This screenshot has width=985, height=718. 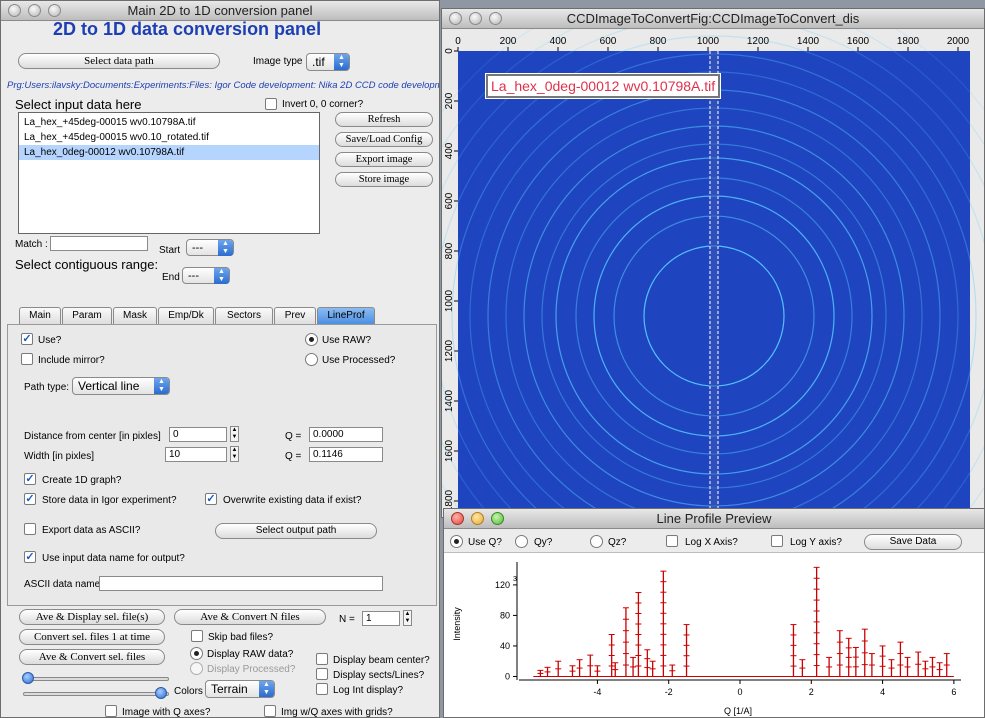 What do you see at coordinates (384, 159) in the screenshot?
I see `export-image-button: Export image` at bounding box center [384, 159].